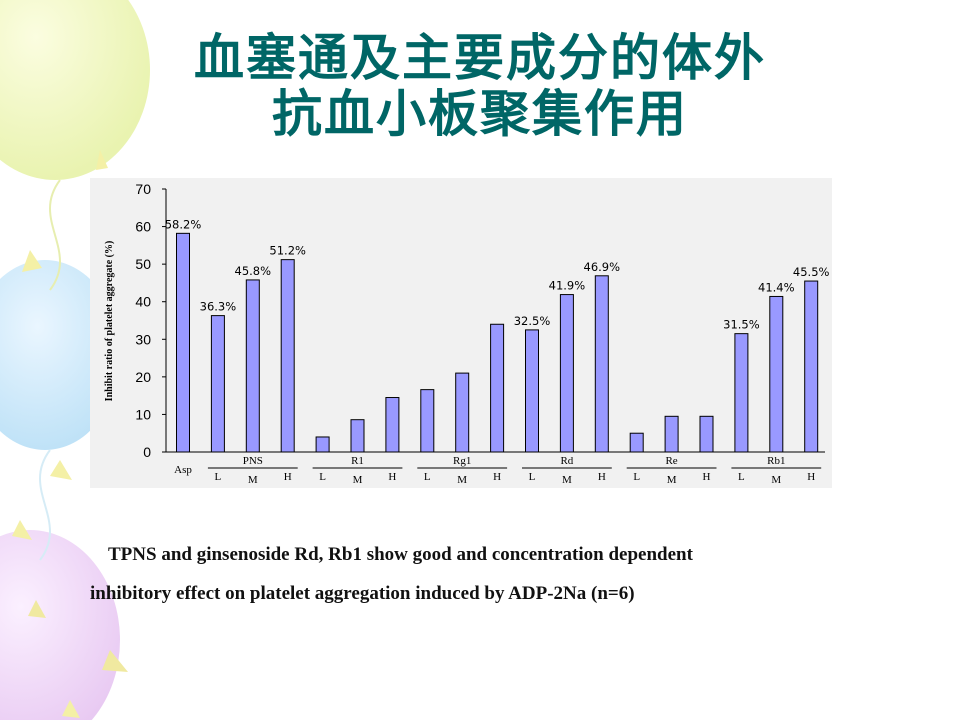 The height and width of the screenshot is (720, 960). Describe the element at coordinates (60, 355) in the screenshot. I see `blue-balloon-icon` at that location.